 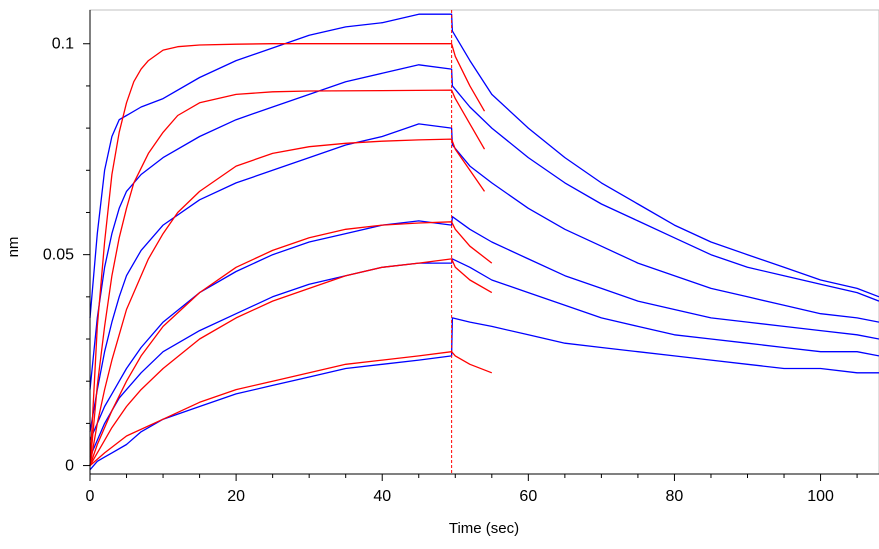 I want to click on x-axis-title: Time (sec), so click(x=484, y=528).